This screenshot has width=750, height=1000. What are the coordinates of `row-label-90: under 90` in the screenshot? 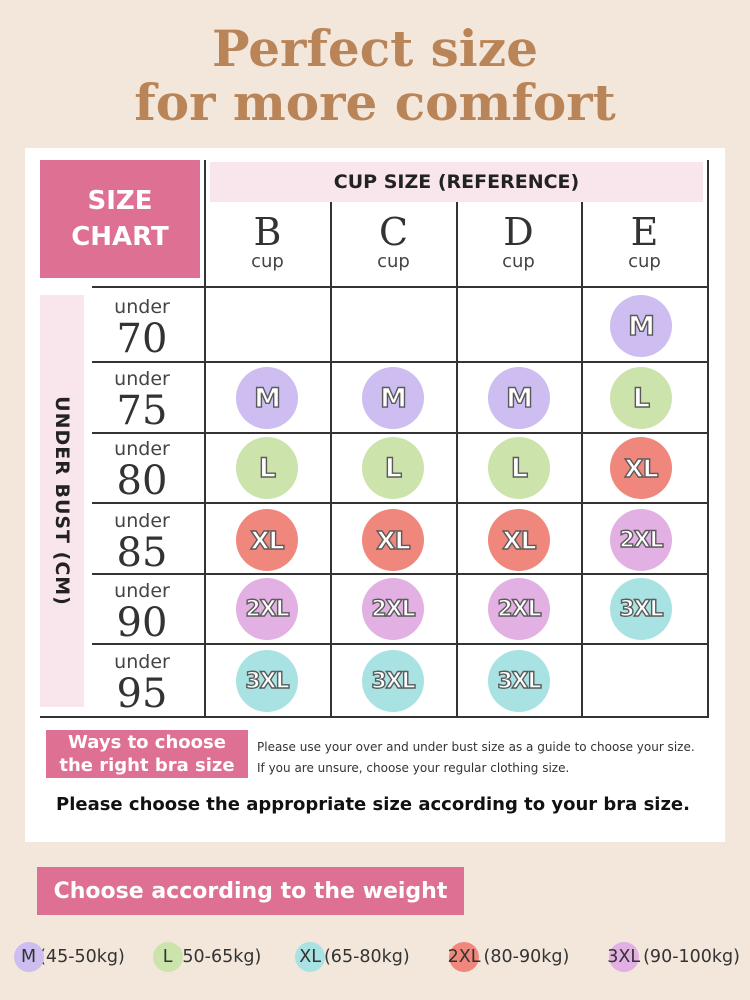 It's located at (142, 612).